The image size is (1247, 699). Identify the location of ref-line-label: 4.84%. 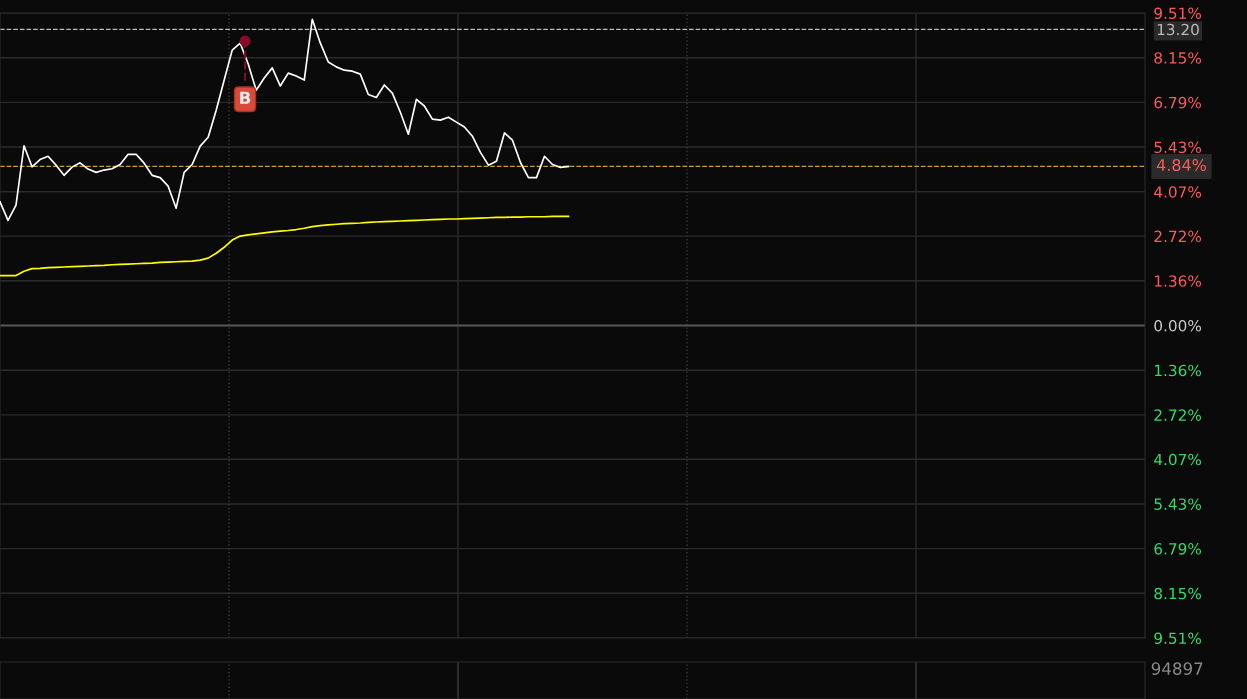
(1181, 165).